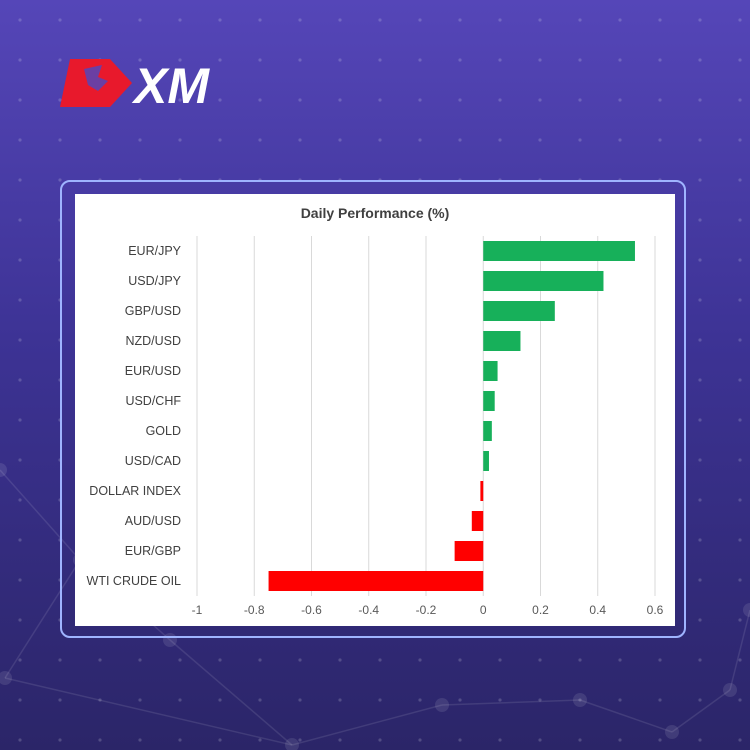 This screenshot has width=750, height=750. I want to click on bar-wti-crude-oil, so click(376, 581).